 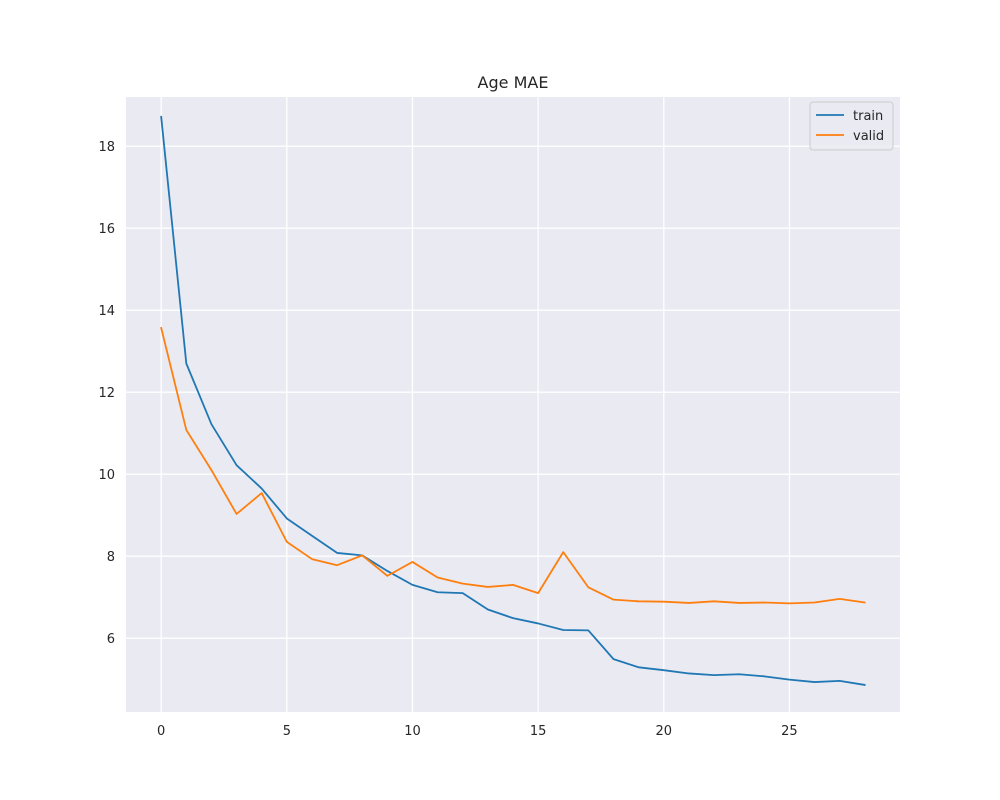 What do you see at coordinates (868, 116) in the screenshot?
I see `legend-label-train: train` at bounding box center [868, 116].